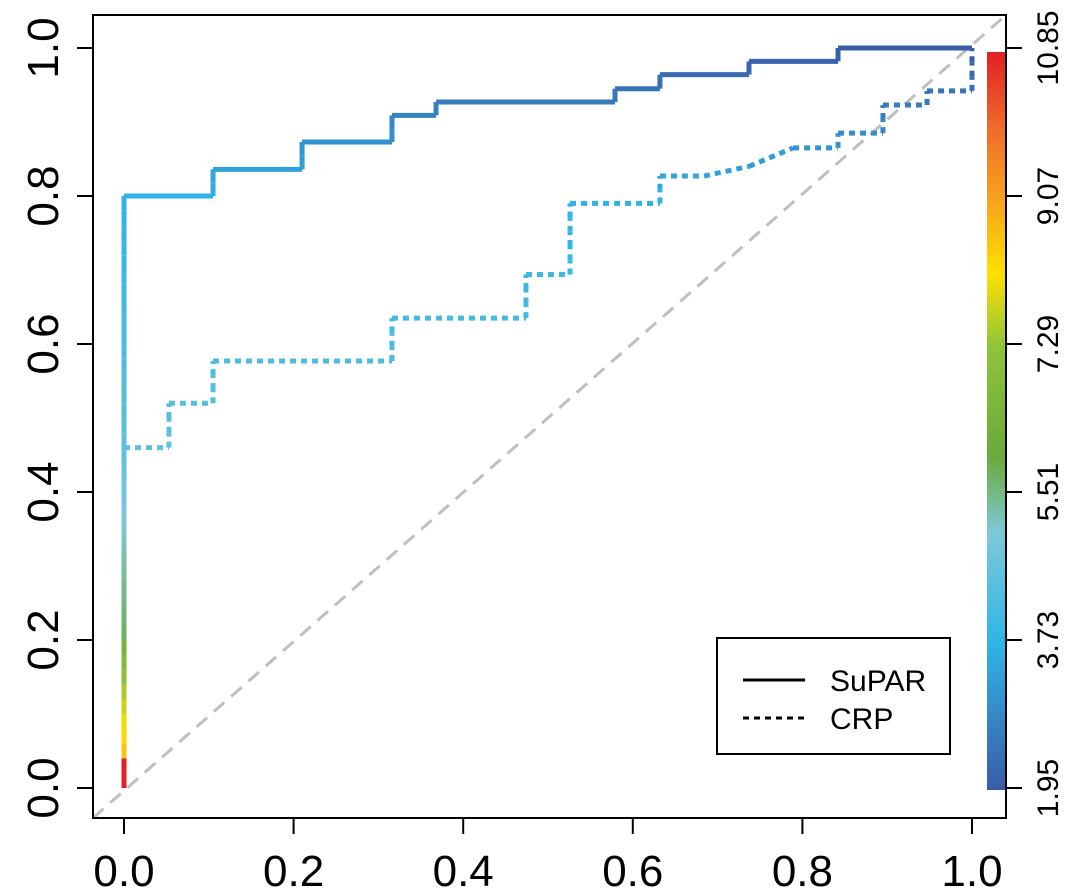  What do you see at coordinates (971, 869) in the screenshot?
I see `x-tick-label: 1.0` at bounding box center [971, 869].